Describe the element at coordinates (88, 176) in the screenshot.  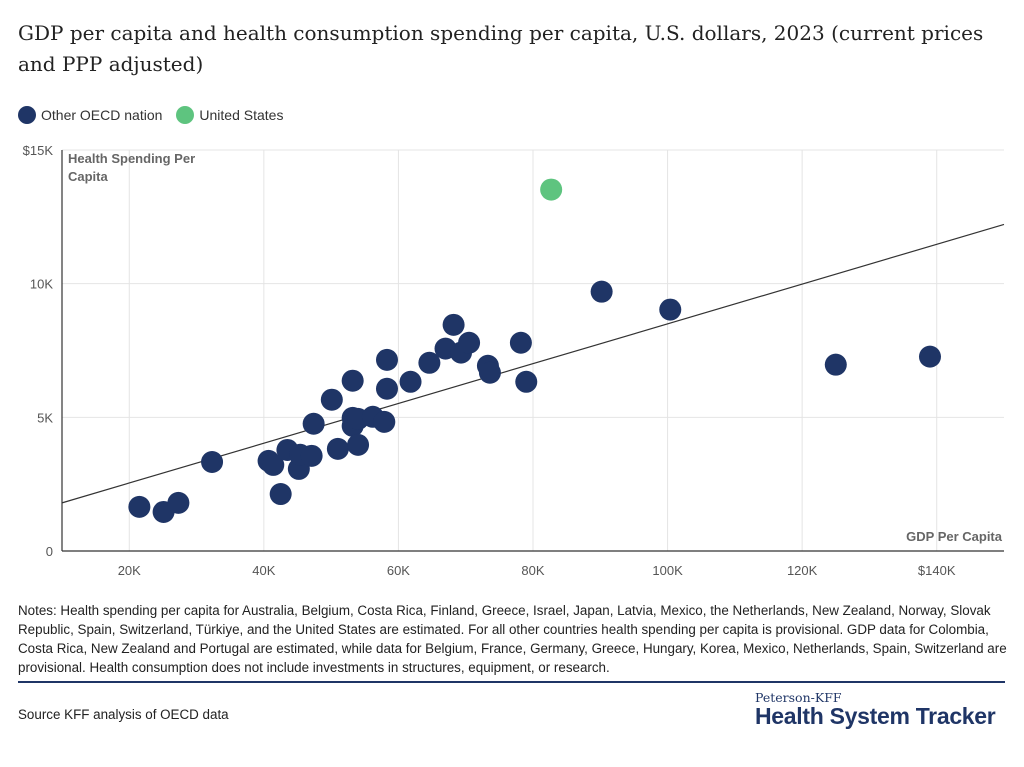
I see `y-axis-title-line2: Capita` at that location.